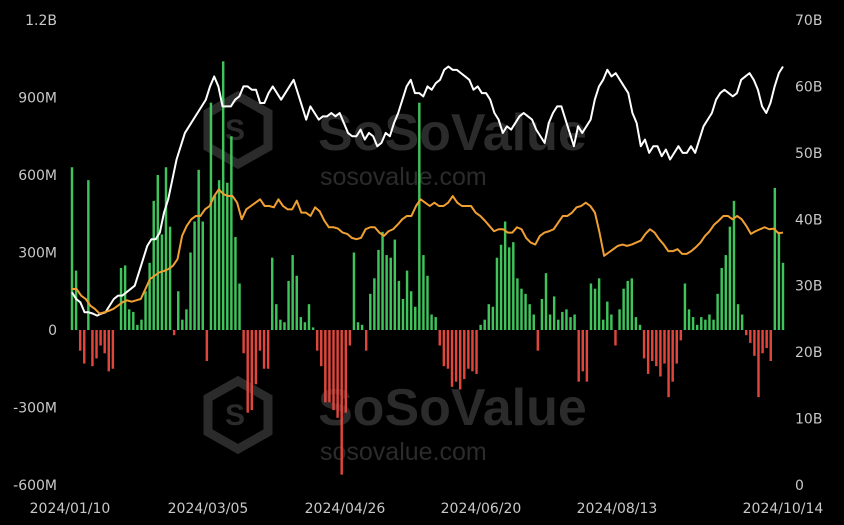  Describe the element at coordinates (238, 415) in the screenshot. I see `sosovalue-logo-icon: S` at that location.